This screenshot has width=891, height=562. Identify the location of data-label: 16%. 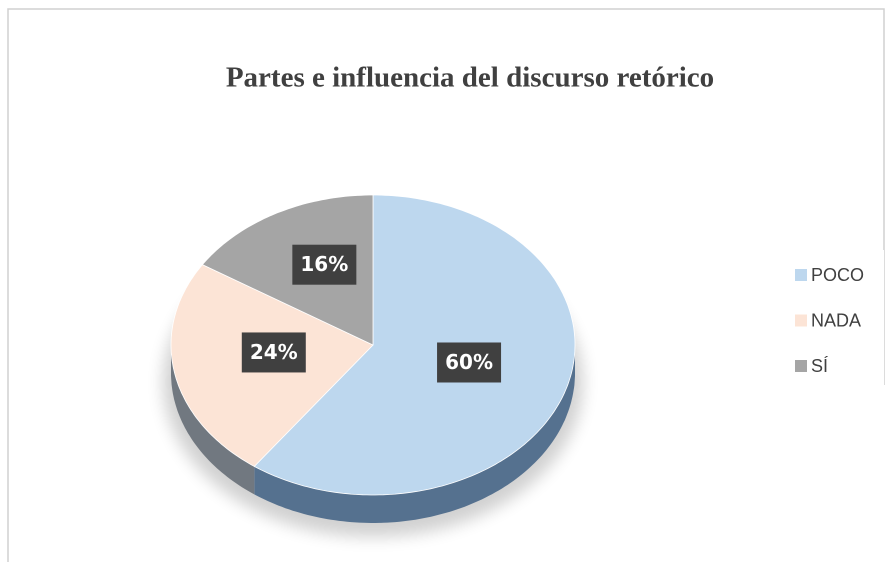
(324, 264).